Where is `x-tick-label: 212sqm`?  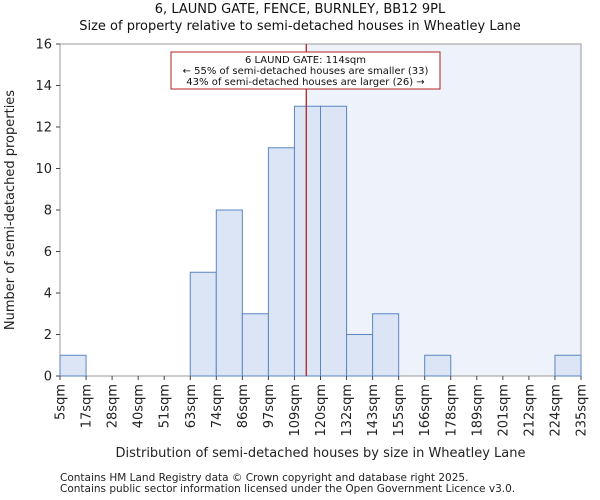 x-tick-label: 212sqm is located at coordinates (529, 410).